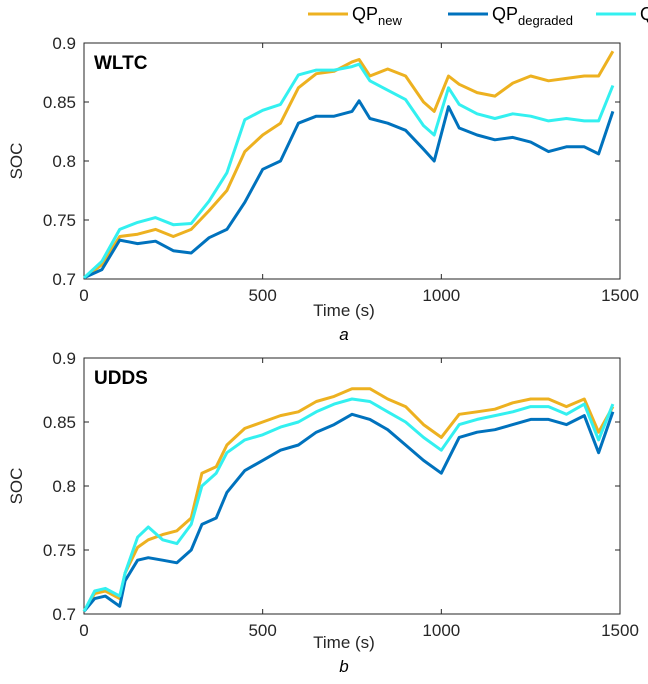 The image size is (648, 684). I want to click on legend-entry-FIF: QPFIF, so click(622, 16).